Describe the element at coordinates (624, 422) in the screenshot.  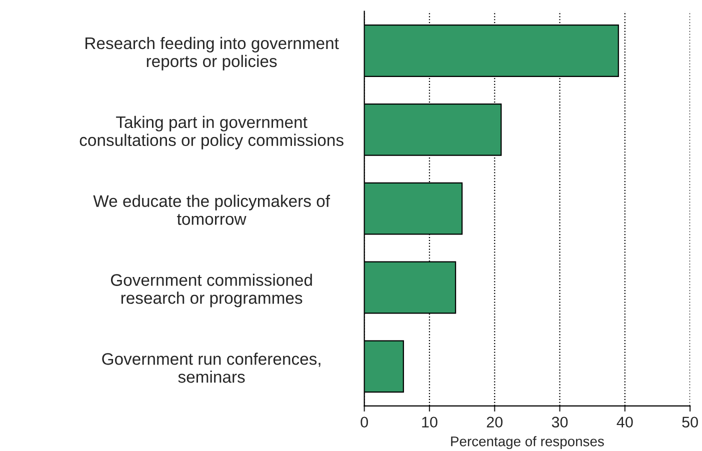
I see `x-tick-label: 40` at that location.